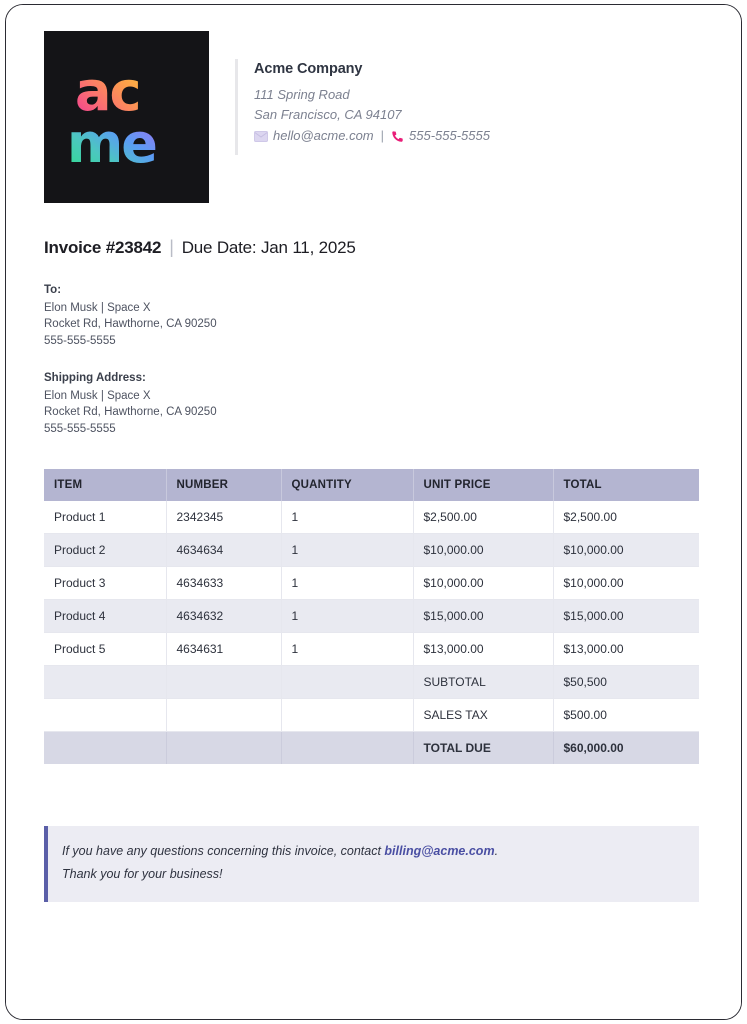 The image size is (747, 1024). I want to click on acme-logo: ac me, so click(126, 117).